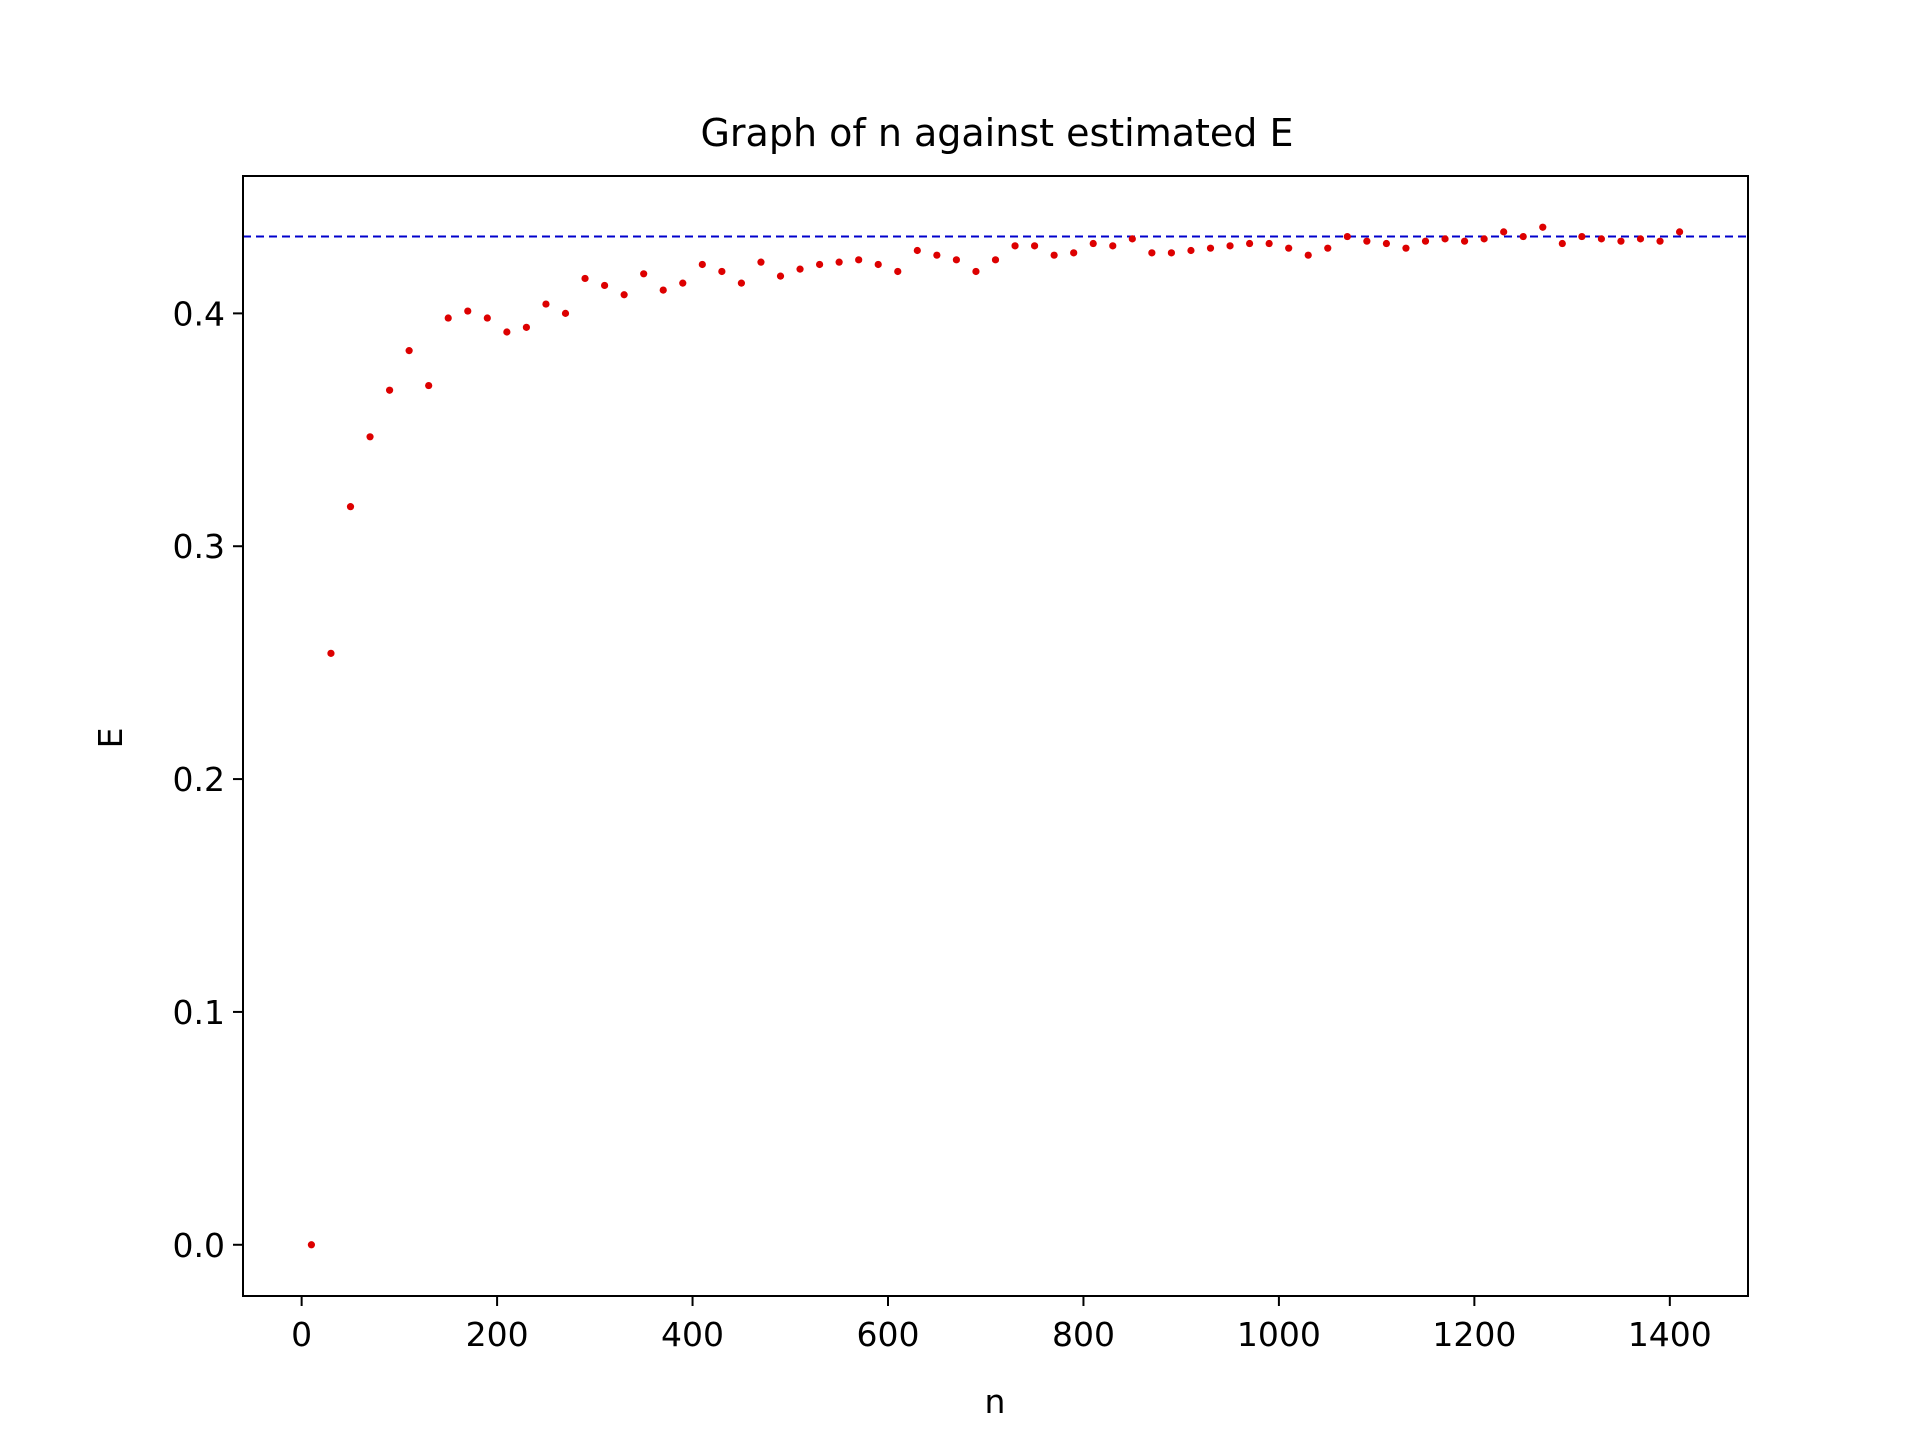 This screenshot has height=1440, width=1920. I want to click on y-tick-label: 0.3, so click(199, 546).